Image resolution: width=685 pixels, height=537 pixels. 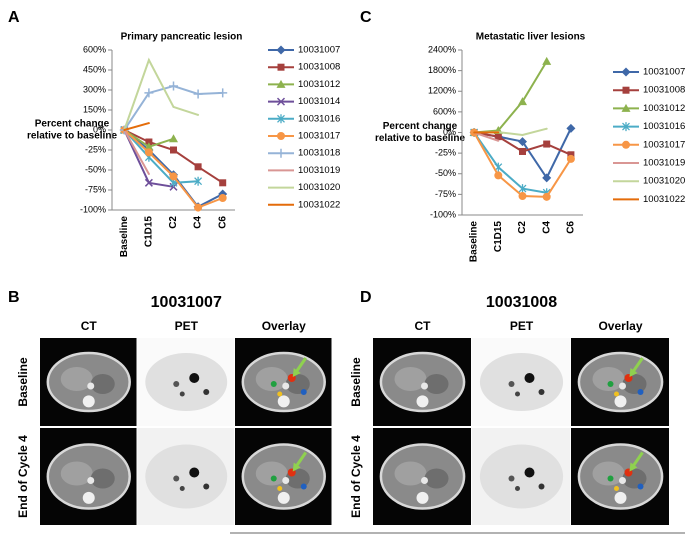 What do you see at coordinates (319, 136) in the screenshot?
I see `legend-label: 10031017` at bounding box center [319, 136].